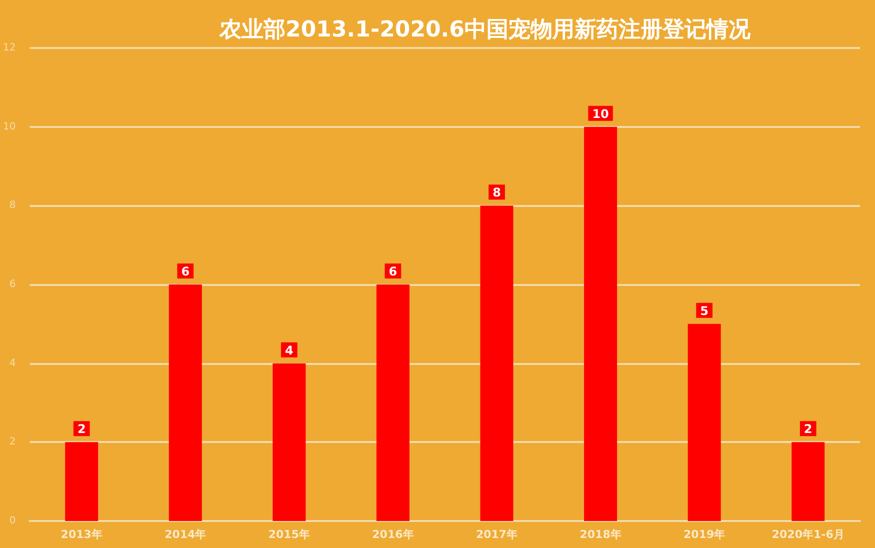 This screenshot has width=875, height=548. Describe the element at coordinates (289, 350) in the screenshot. I see `data-label: 4` at that location.